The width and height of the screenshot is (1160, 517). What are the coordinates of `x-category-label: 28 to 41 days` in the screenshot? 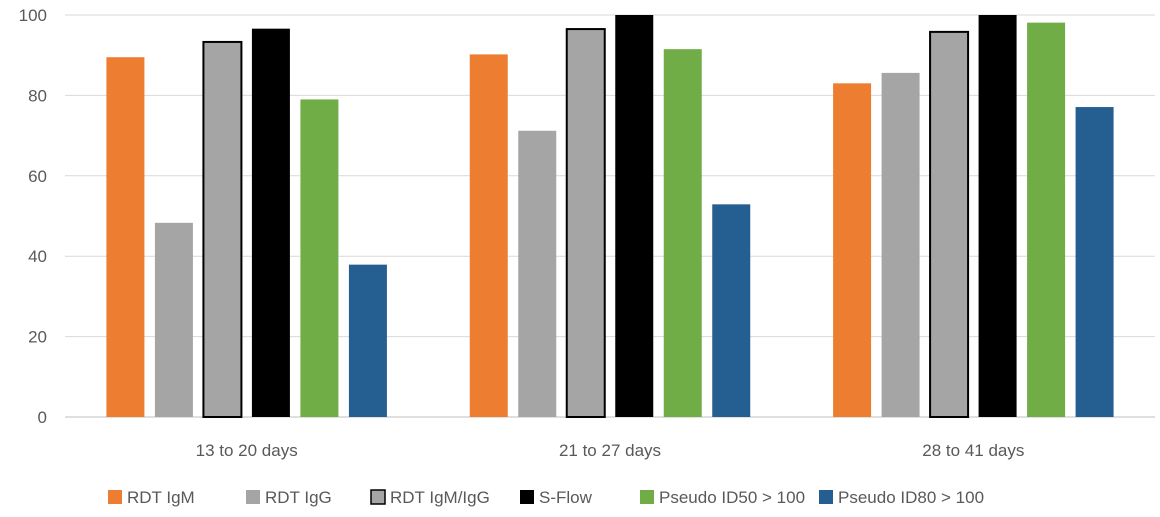 It's located at (973, 450).